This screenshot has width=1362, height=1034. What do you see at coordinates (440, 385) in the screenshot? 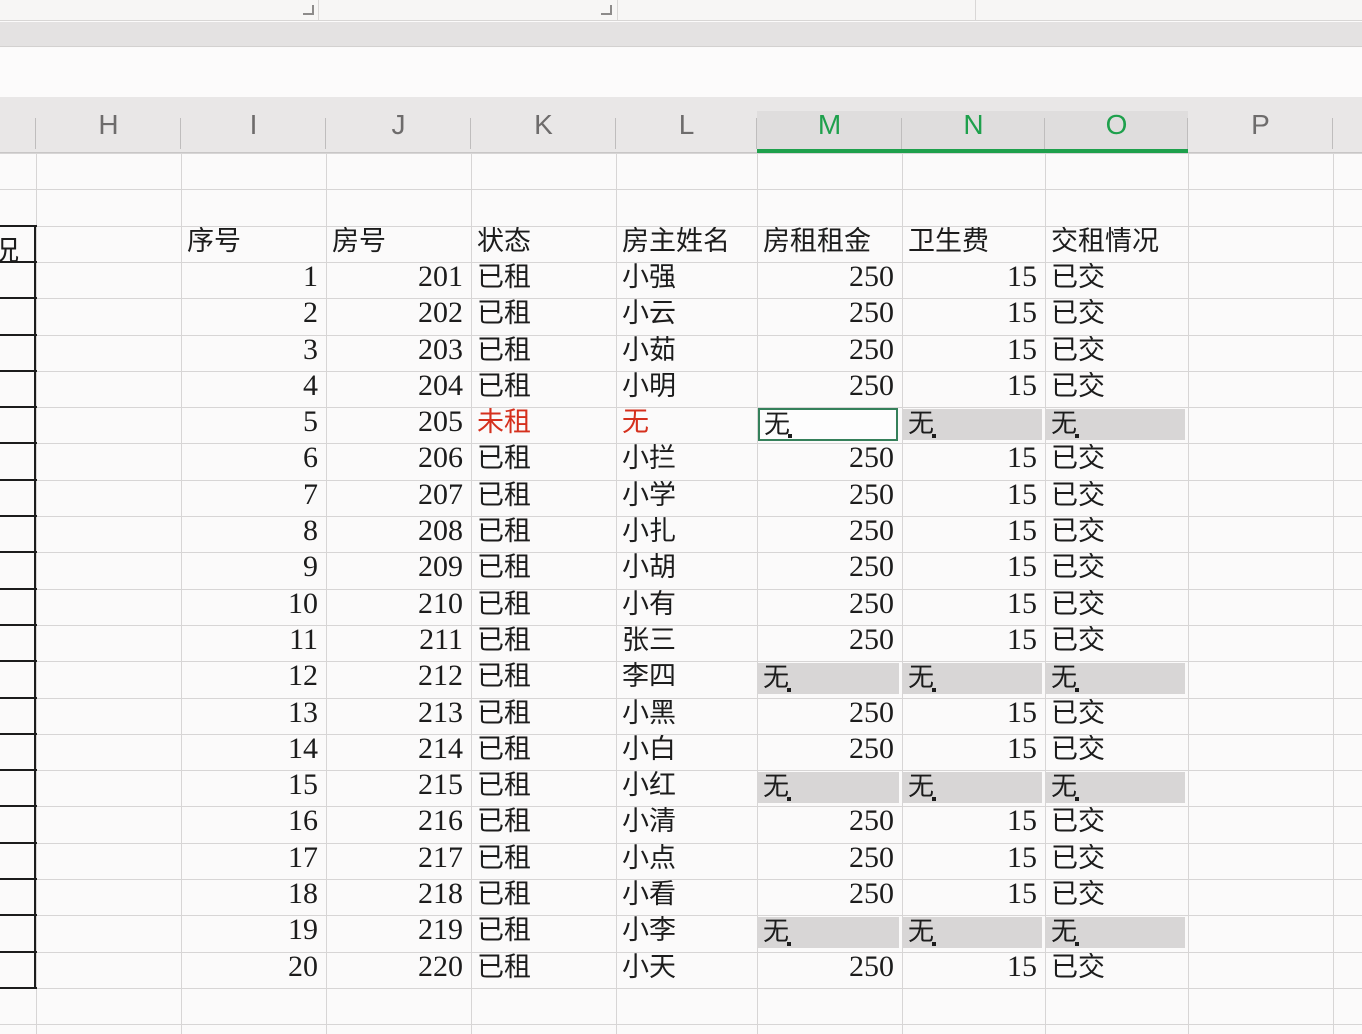
I see `cell-room-row4: 204` at bounding box center [440, 385].